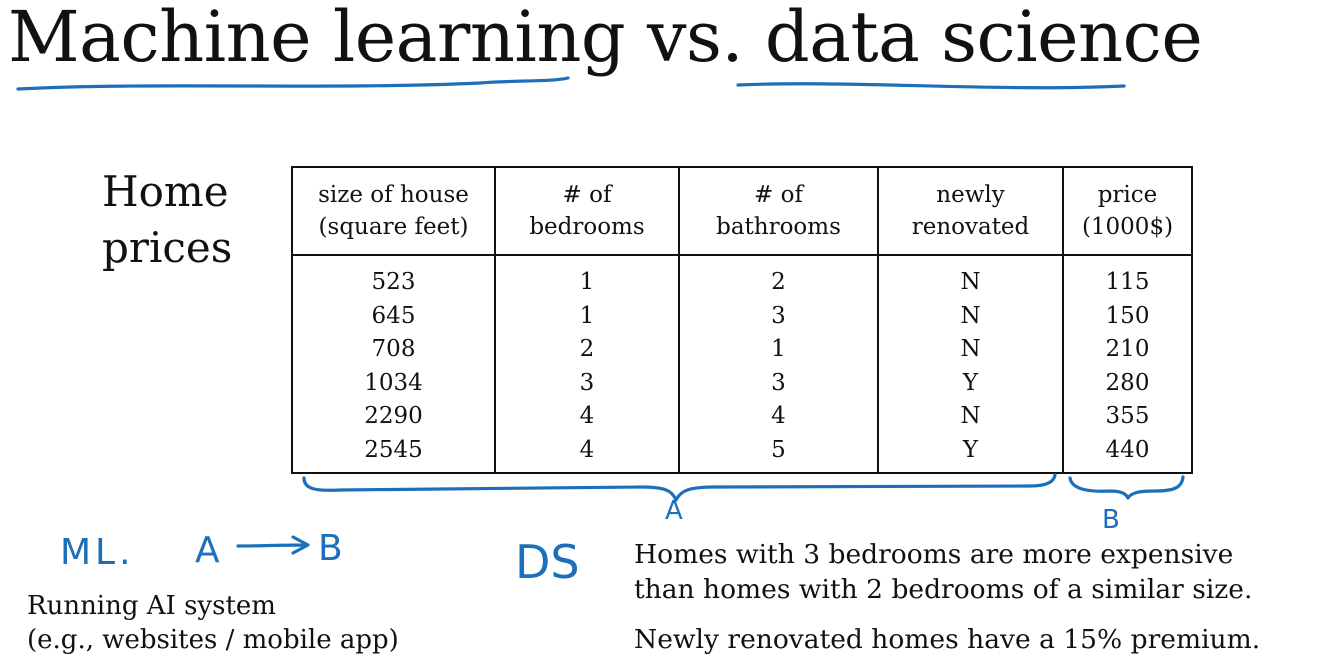  Describe the element at coordinates (587, 350) in the screenshot. I see `cell-bedrooms: 2` at that location.